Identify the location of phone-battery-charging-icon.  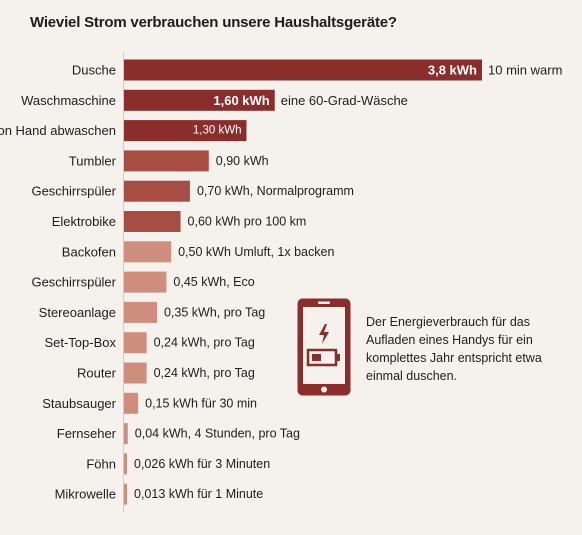
(324, 347).